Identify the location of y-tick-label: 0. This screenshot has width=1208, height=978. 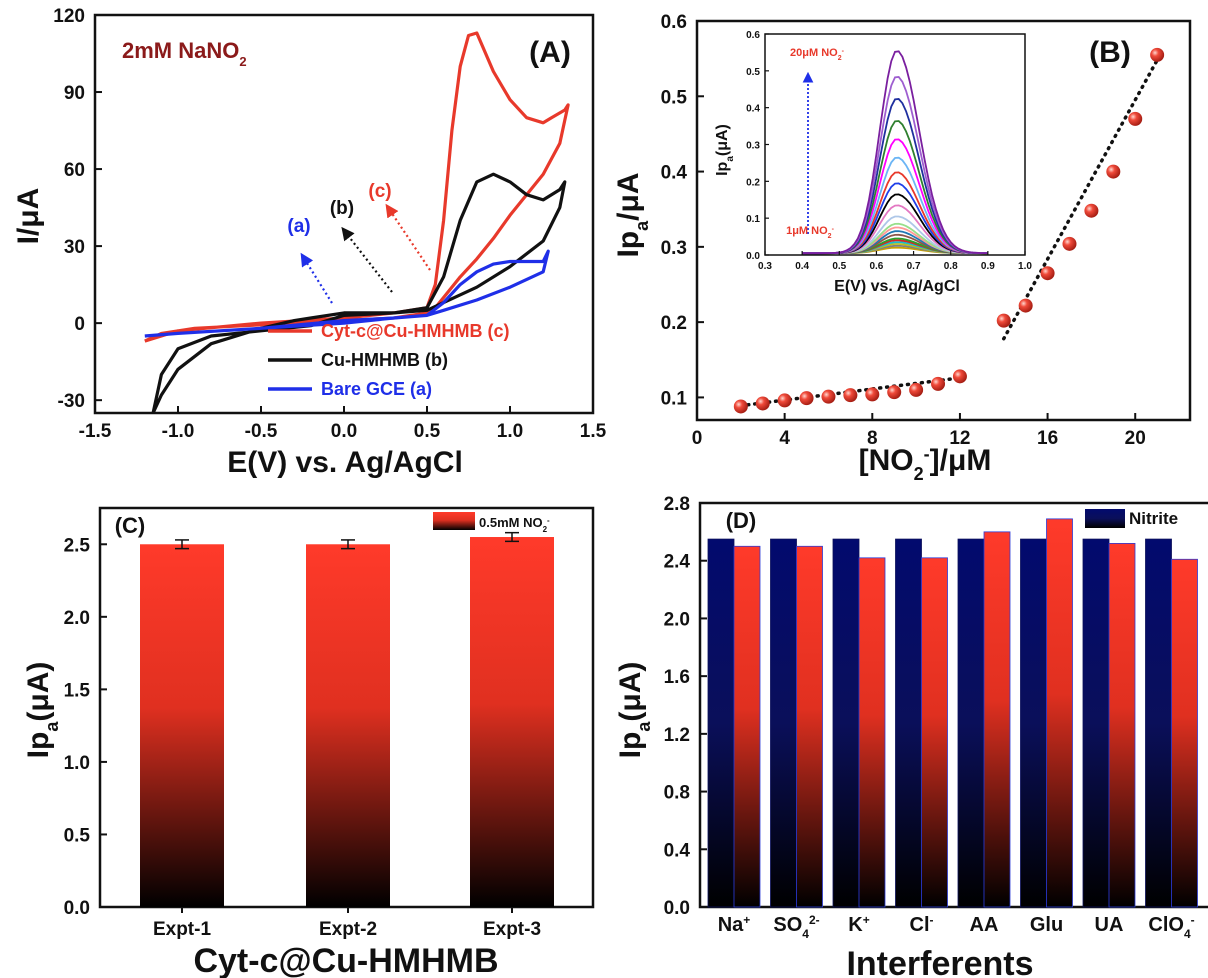
(79, 324).